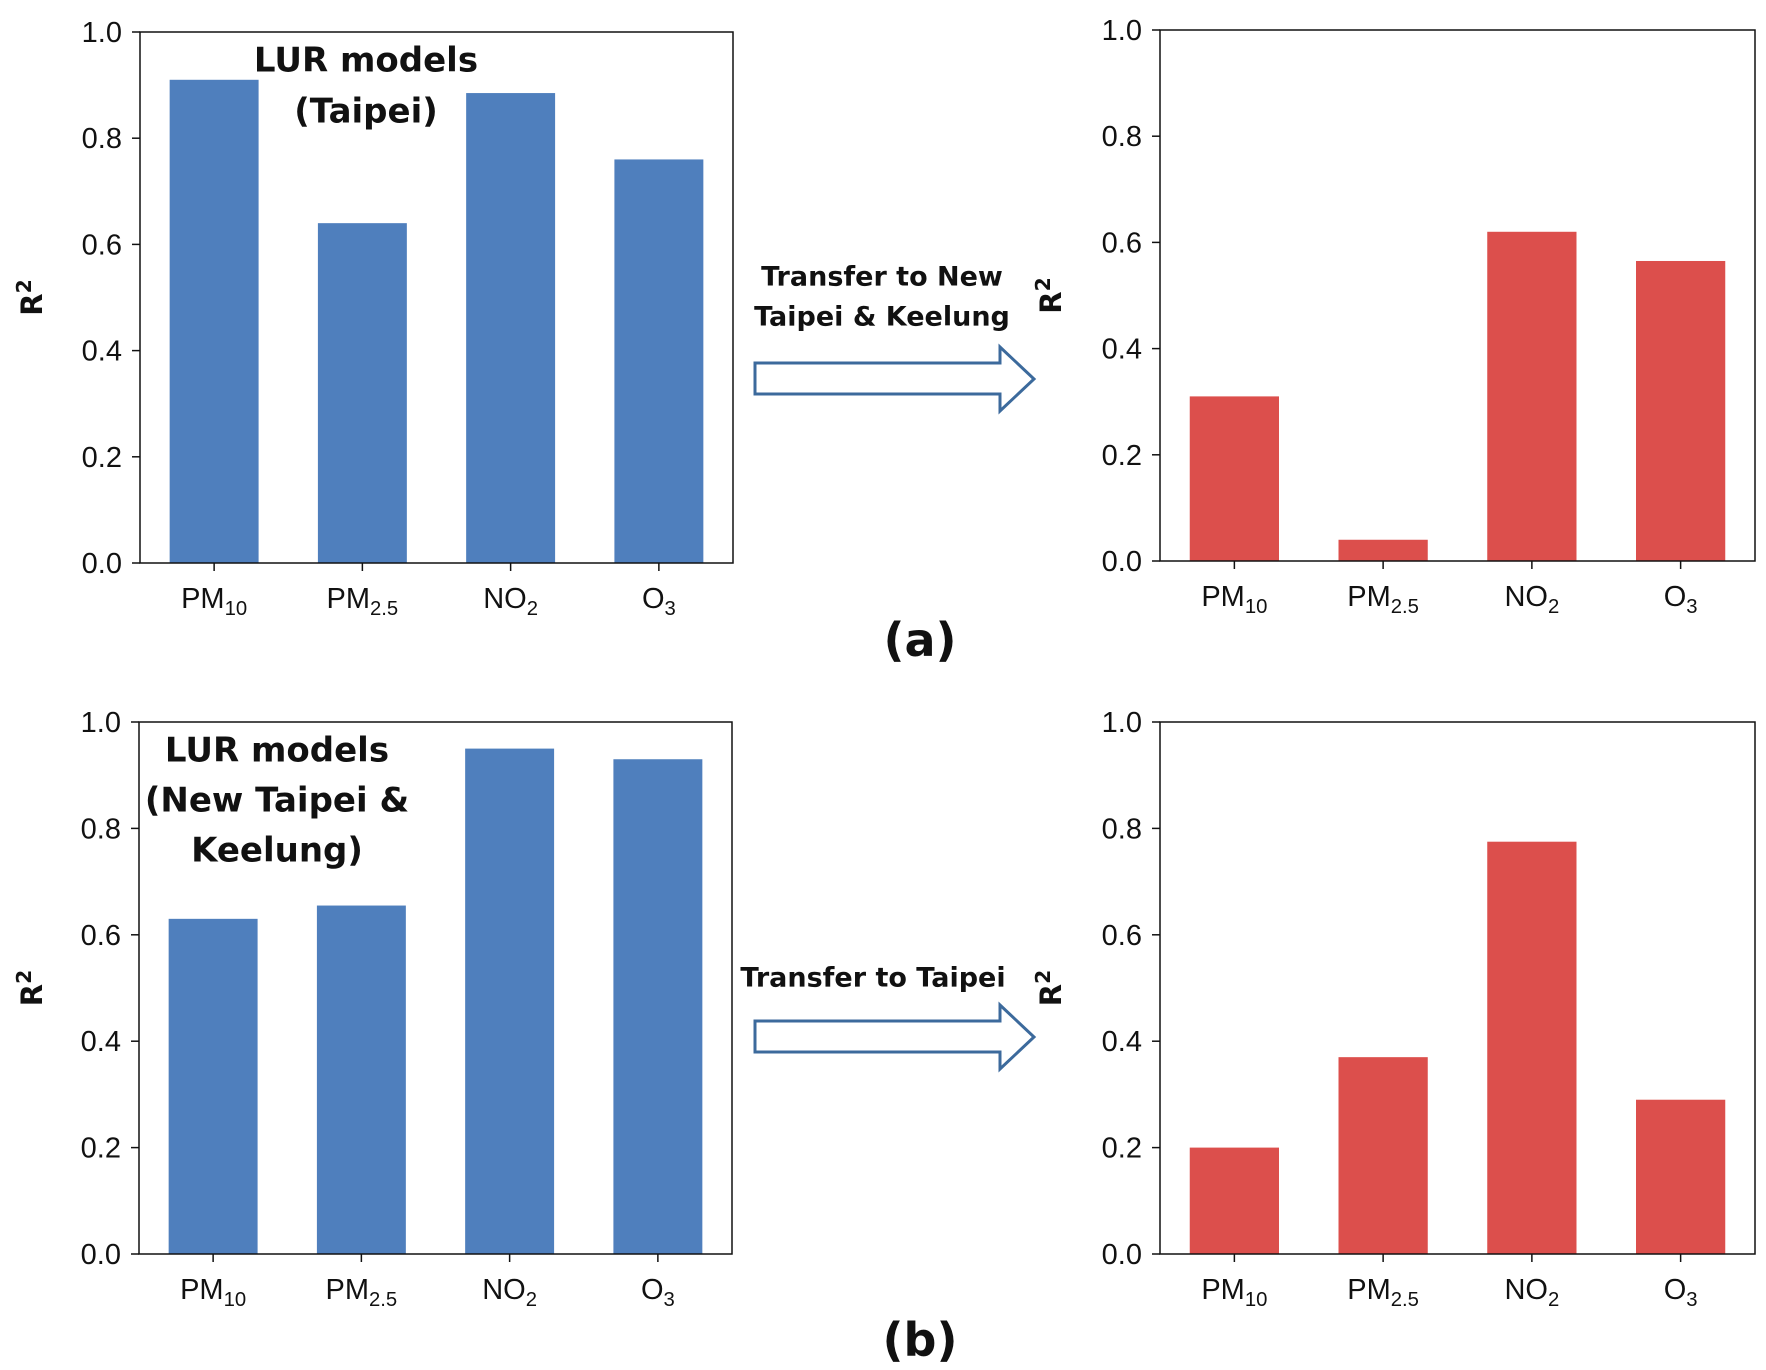  I want to click on annotation: Keelung), so click(277, 851).